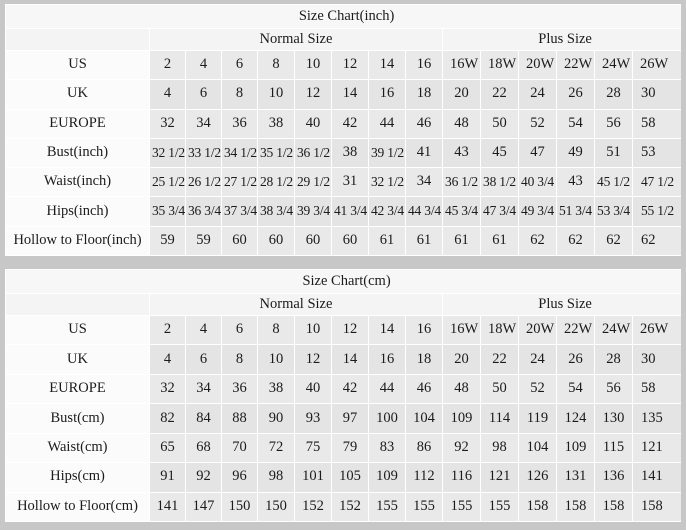  Describe the element at coordinates (345, 281) in the screenshot. I see `chart-title: Size Chart(cm)` at that location.